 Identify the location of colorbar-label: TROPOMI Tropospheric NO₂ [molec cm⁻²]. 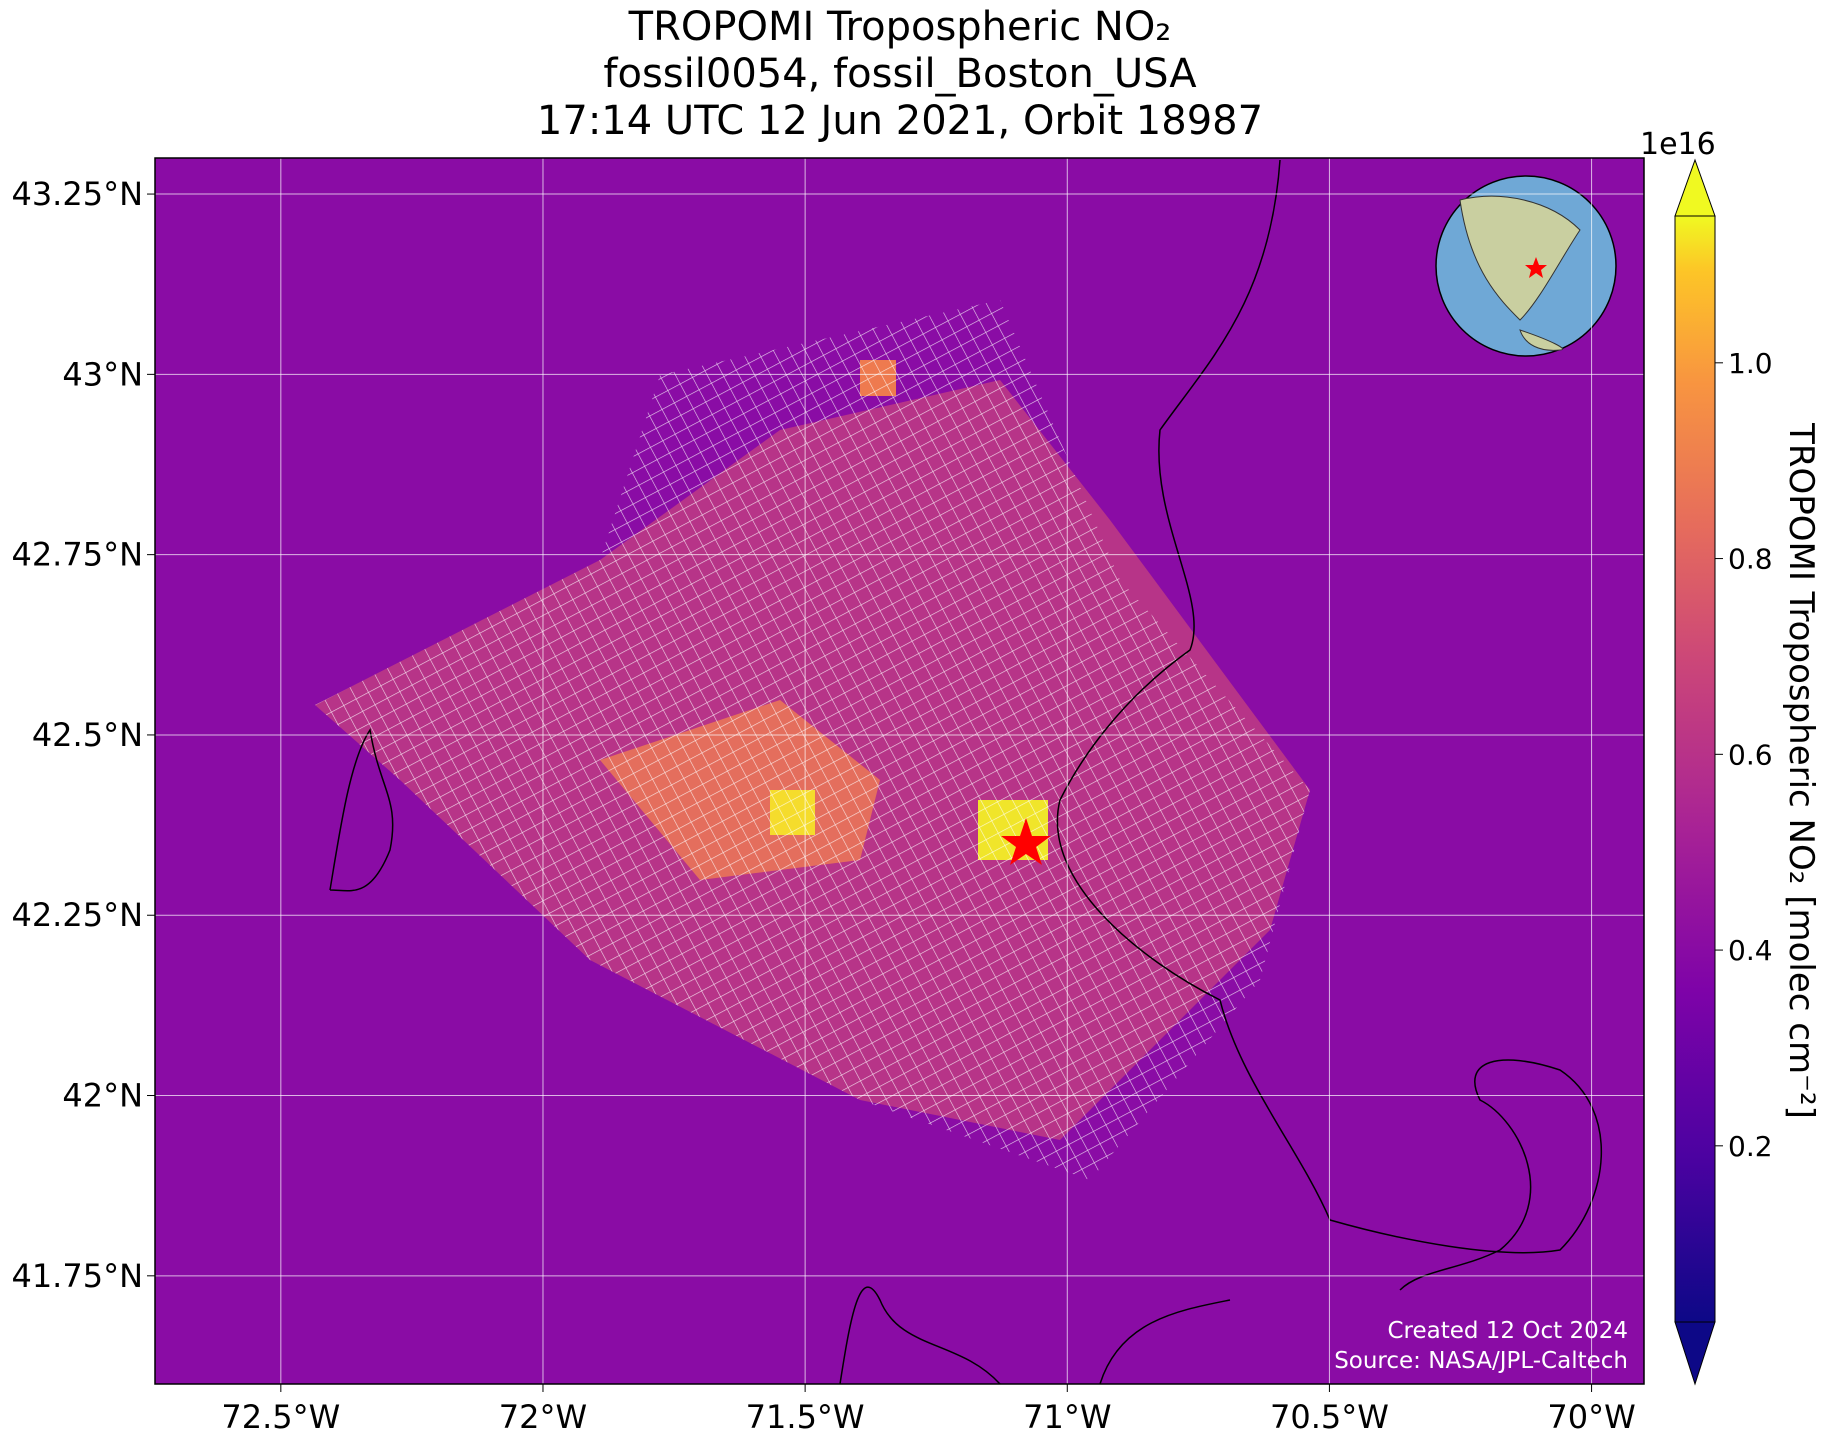
(1801, 770).